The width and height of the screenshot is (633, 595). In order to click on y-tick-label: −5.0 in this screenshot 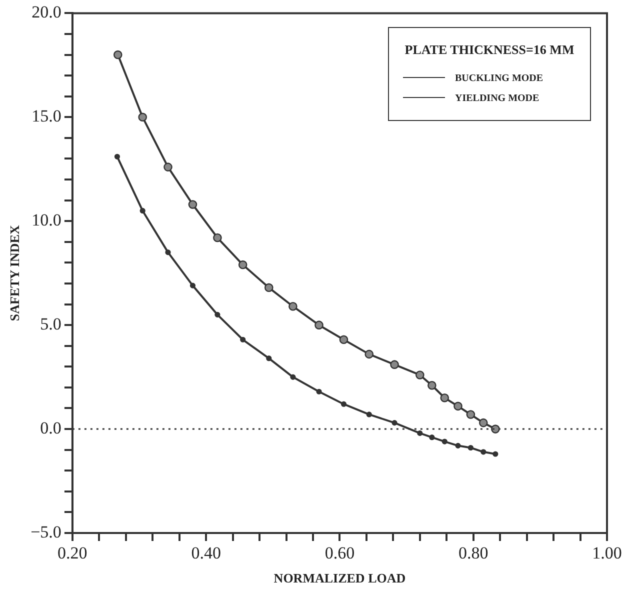, I will do `click(46, 532)`.